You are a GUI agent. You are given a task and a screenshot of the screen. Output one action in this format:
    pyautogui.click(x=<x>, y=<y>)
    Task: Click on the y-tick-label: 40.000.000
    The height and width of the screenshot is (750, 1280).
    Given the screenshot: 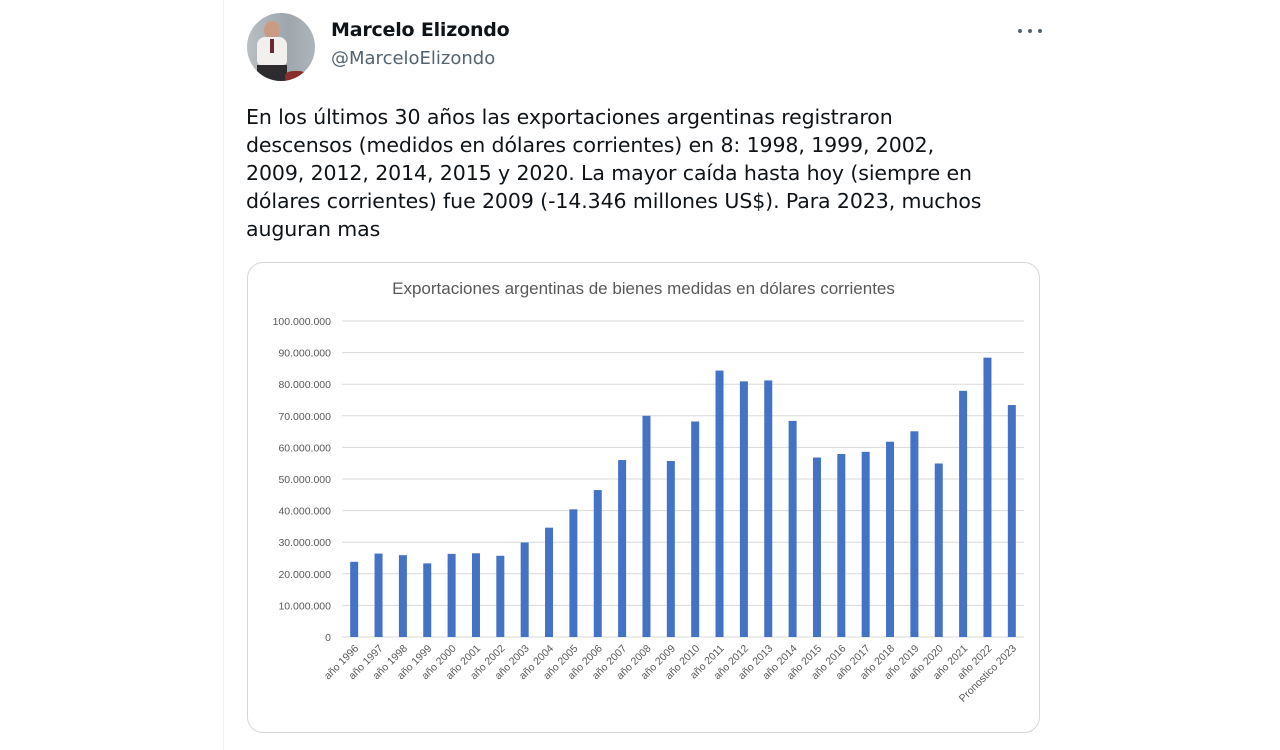 What is the action you would take?
    pyautogui.click(x=304, y=512)
    